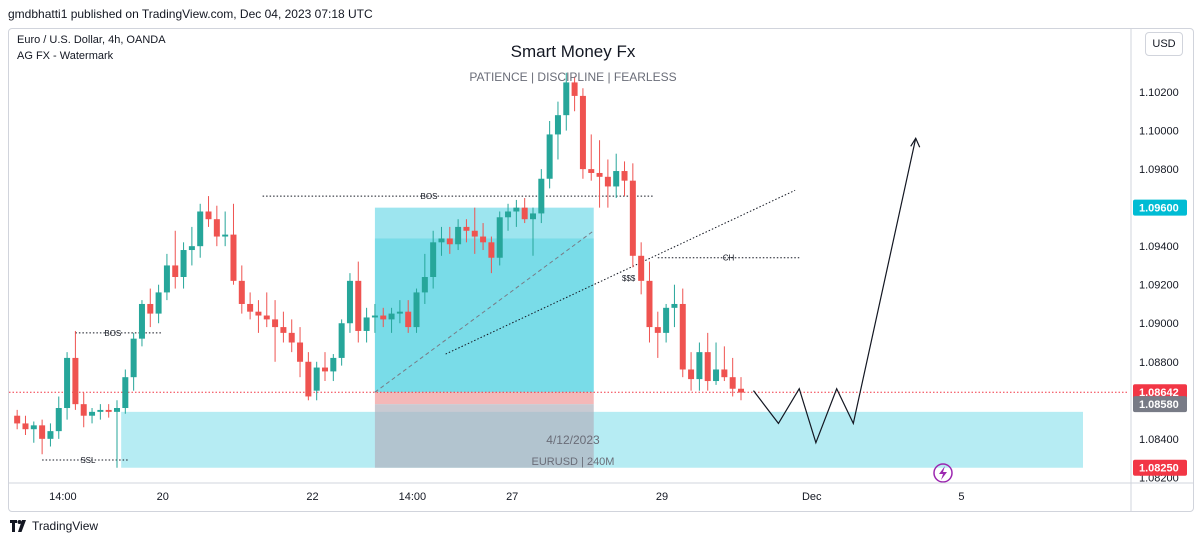 This screenshot has height=542, width=1200. Describe the element at coordinates (943, 473) in the screenshot. I see `lightning-icon` at that location.